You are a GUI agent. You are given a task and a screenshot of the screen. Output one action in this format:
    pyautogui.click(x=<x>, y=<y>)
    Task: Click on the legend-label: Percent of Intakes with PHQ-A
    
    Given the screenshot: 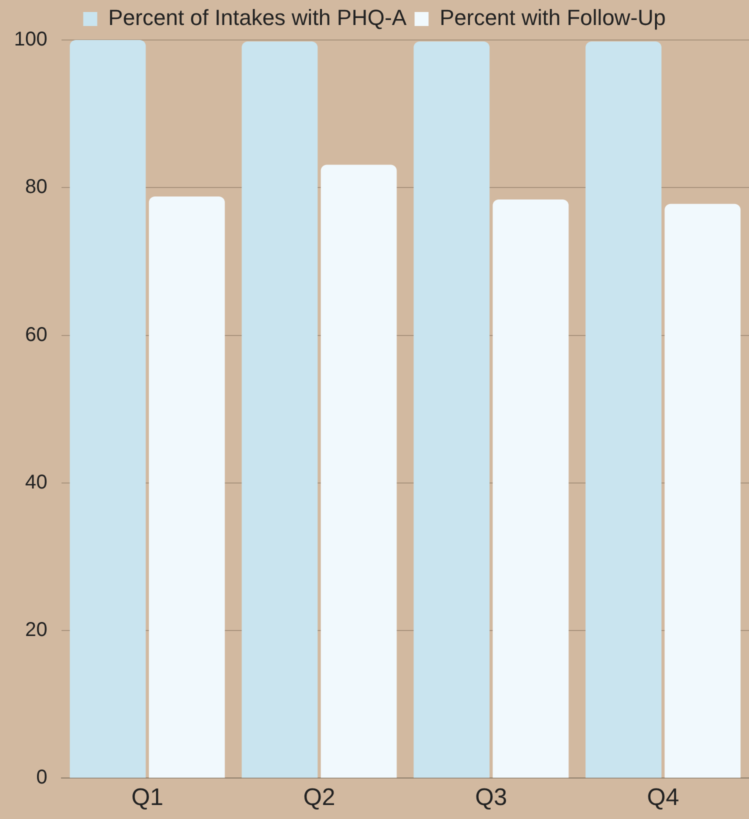 What is the action you would take?
    pyautogui.click(x=257, y=17)
    